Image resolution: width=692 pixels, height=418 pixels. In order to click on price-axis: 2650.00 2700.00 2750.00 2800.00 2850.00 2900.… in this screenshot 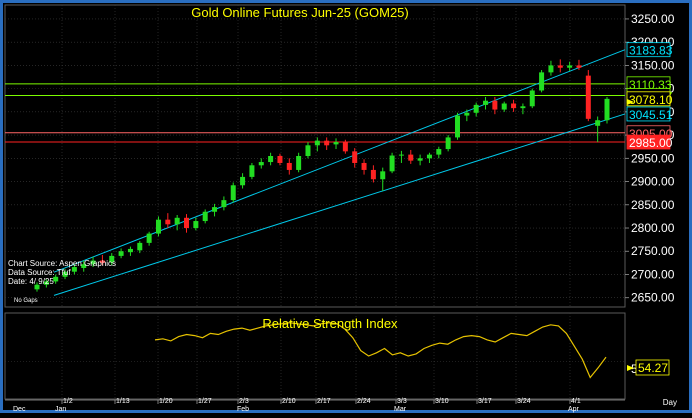, I will do `click(650, 158)`.